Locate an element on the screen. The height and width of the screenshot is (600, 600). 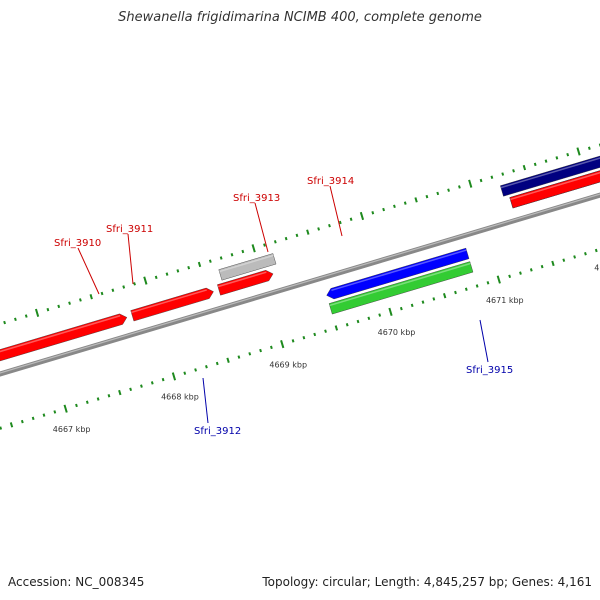
gene-label: Sfri_3912 is located at coordinates (217, 431).